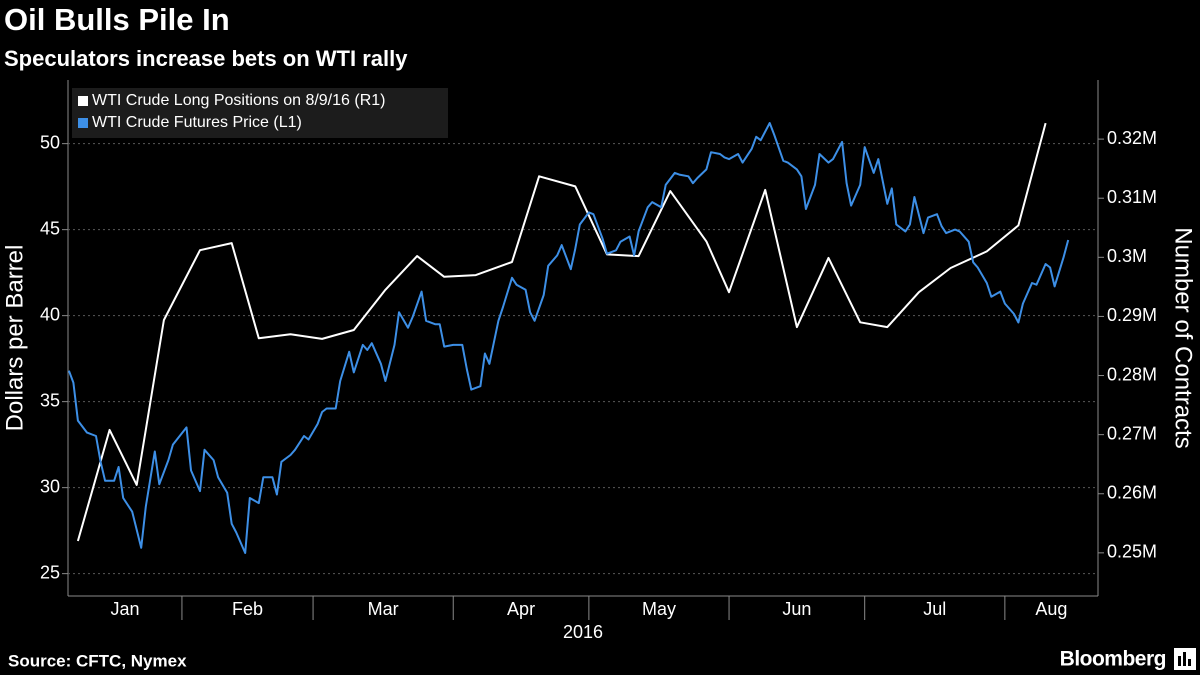 The image size is (1200, 675). Describe the element at coordinates (50, 142) in the screenshot. I see `y-tick-label: 50` at that location.